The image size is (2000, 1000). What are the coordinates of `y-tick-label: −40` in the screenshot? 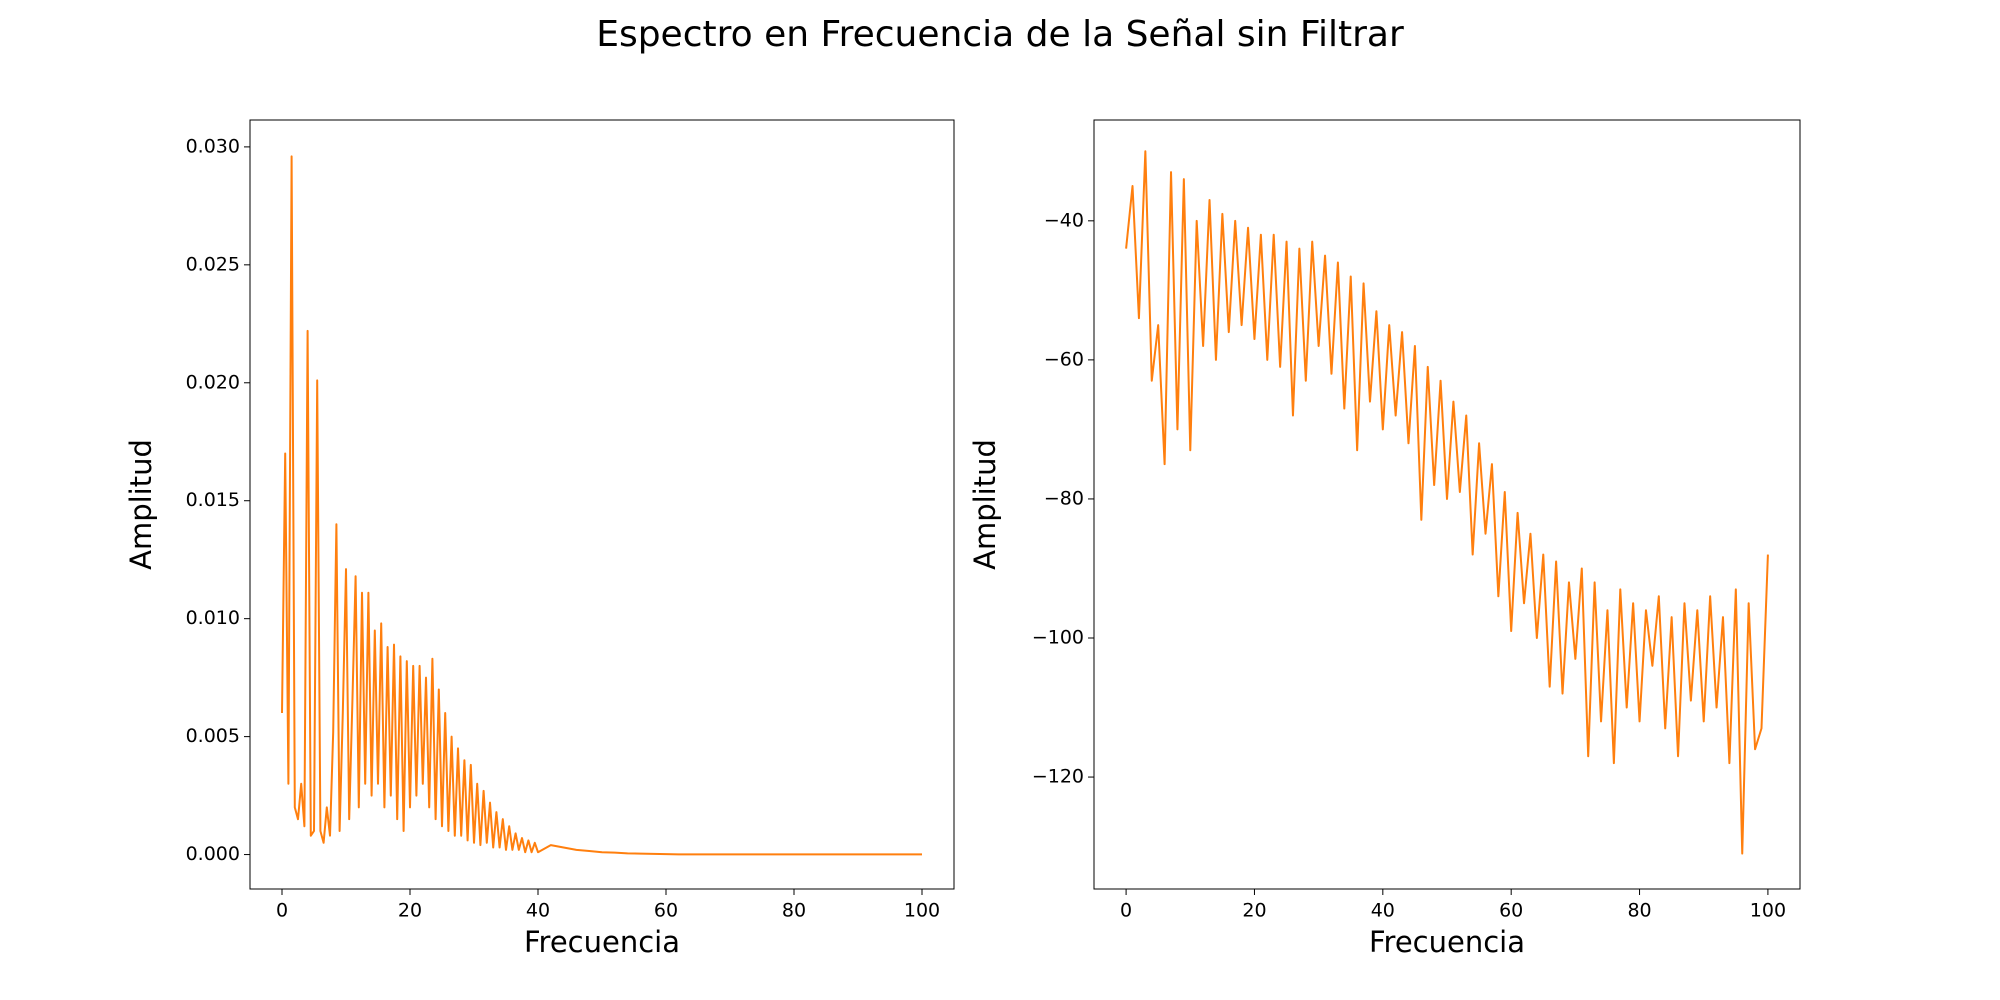 It's located at (1064, 220).